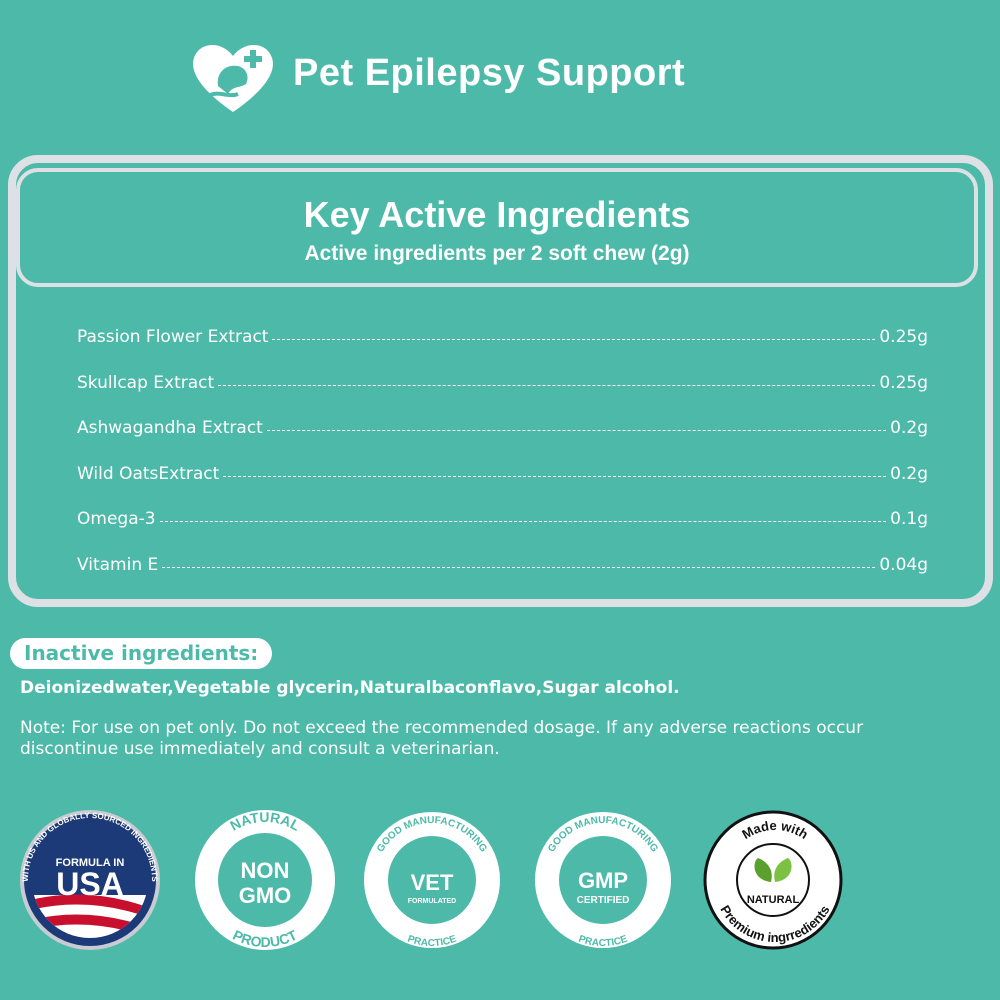  What do you see at coordinates (118, 564) in the screenshot?
I see `ingredient-name: Vitamin E` at bounding box center [118, 564].